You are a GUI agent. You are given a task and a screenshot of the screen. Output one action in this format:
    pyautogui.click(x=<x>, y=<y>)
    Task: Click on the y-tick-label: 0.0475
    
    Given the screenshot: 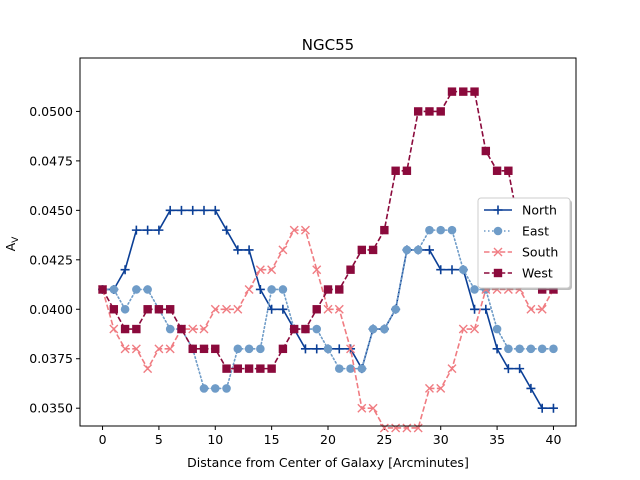 What is the action you would take?
    pyautogui.click(x=51, y=160)
    